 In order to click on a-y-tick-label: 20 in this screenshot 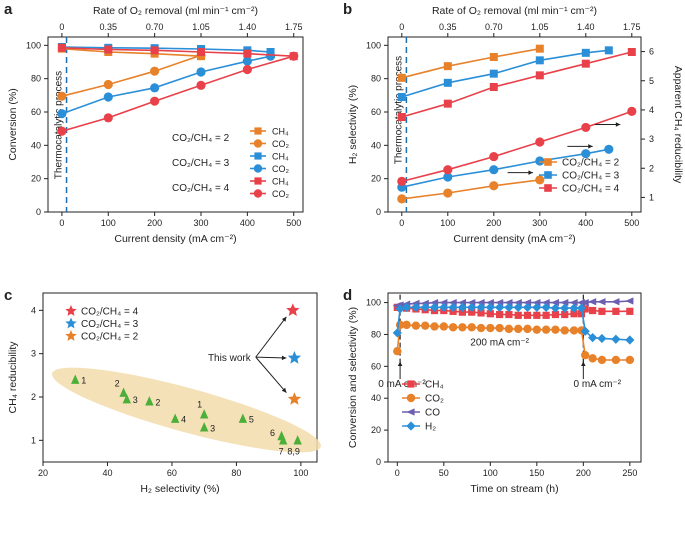, I will do `click(36, 179)`.